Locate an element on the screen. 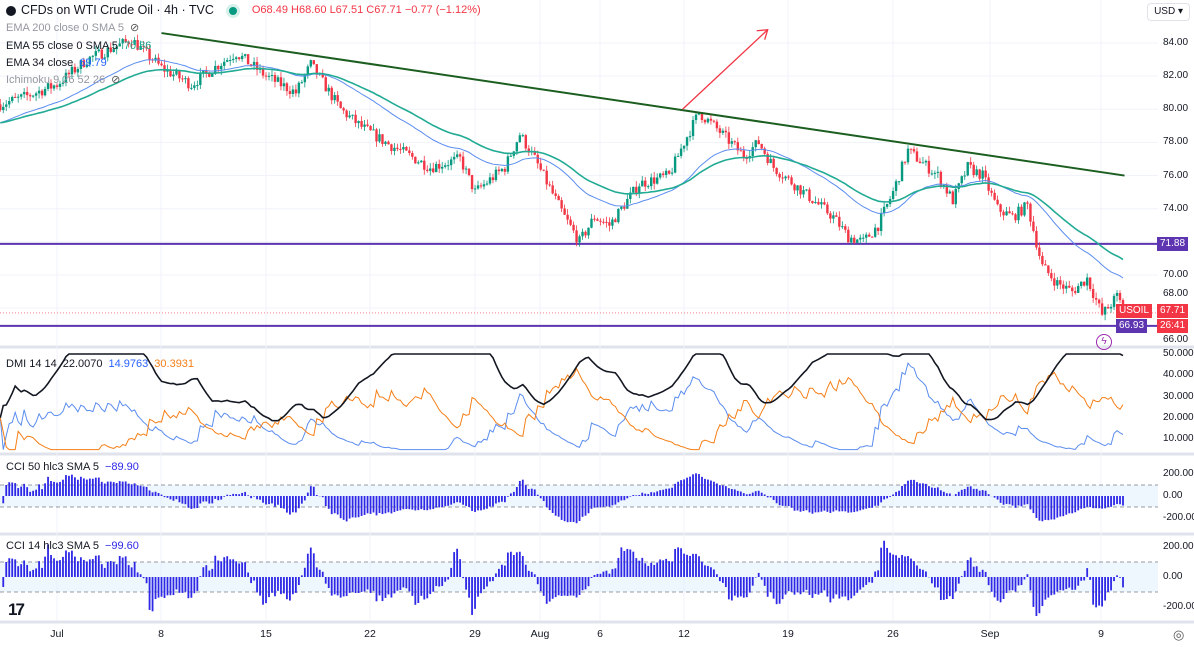  symbol-title: CFDs on WTI Crude Oil · 4h · TVC is located at coordinates (117, 10).